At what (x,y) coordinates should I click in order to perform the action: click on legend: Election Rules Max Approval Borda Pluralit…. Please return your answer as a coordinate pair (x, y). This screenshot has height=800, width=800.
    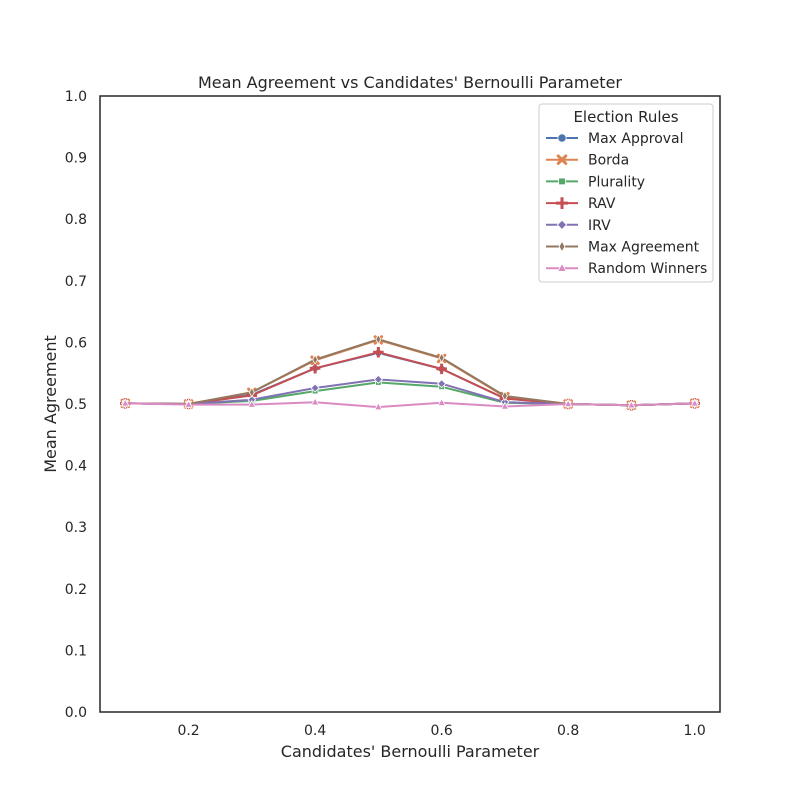
    Looking at the image, I should click on (626, 193).